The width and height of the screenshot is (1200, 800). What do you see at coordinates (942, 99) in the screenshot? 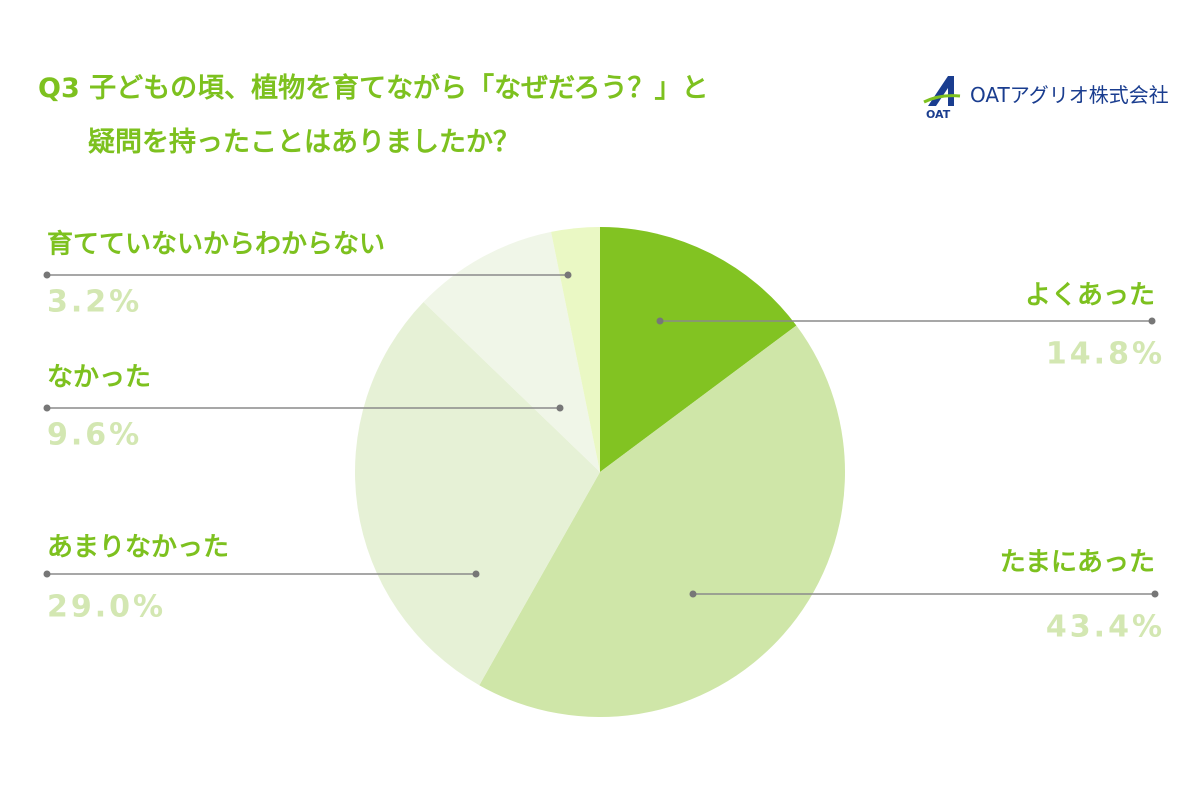
I see `logo-swoosh` at bounding box center [942, 99].